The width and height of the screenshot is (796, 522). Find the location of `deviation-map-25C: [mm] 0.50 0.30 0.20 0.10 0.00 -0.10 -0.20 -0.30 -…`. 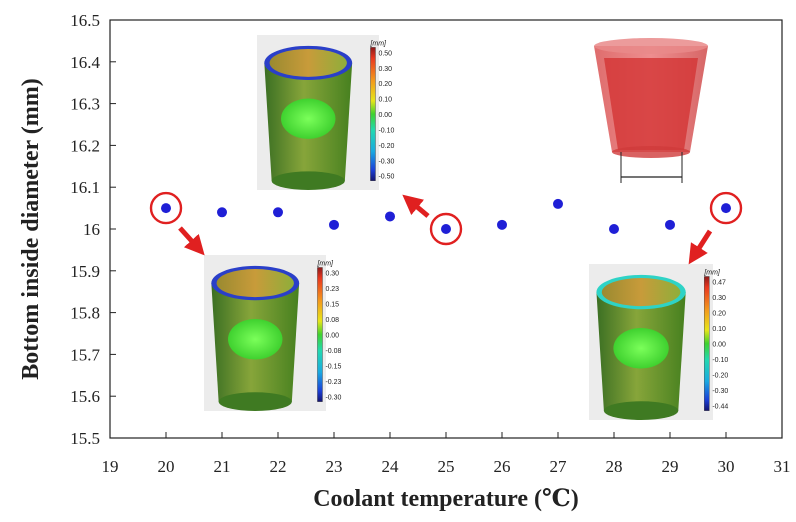

deviation-map-25C: [mm] 0.50 0.30 0.20 0.10 0.00 -0.10 -0.20 -0.30 -… is located at coordinates (326, 112).